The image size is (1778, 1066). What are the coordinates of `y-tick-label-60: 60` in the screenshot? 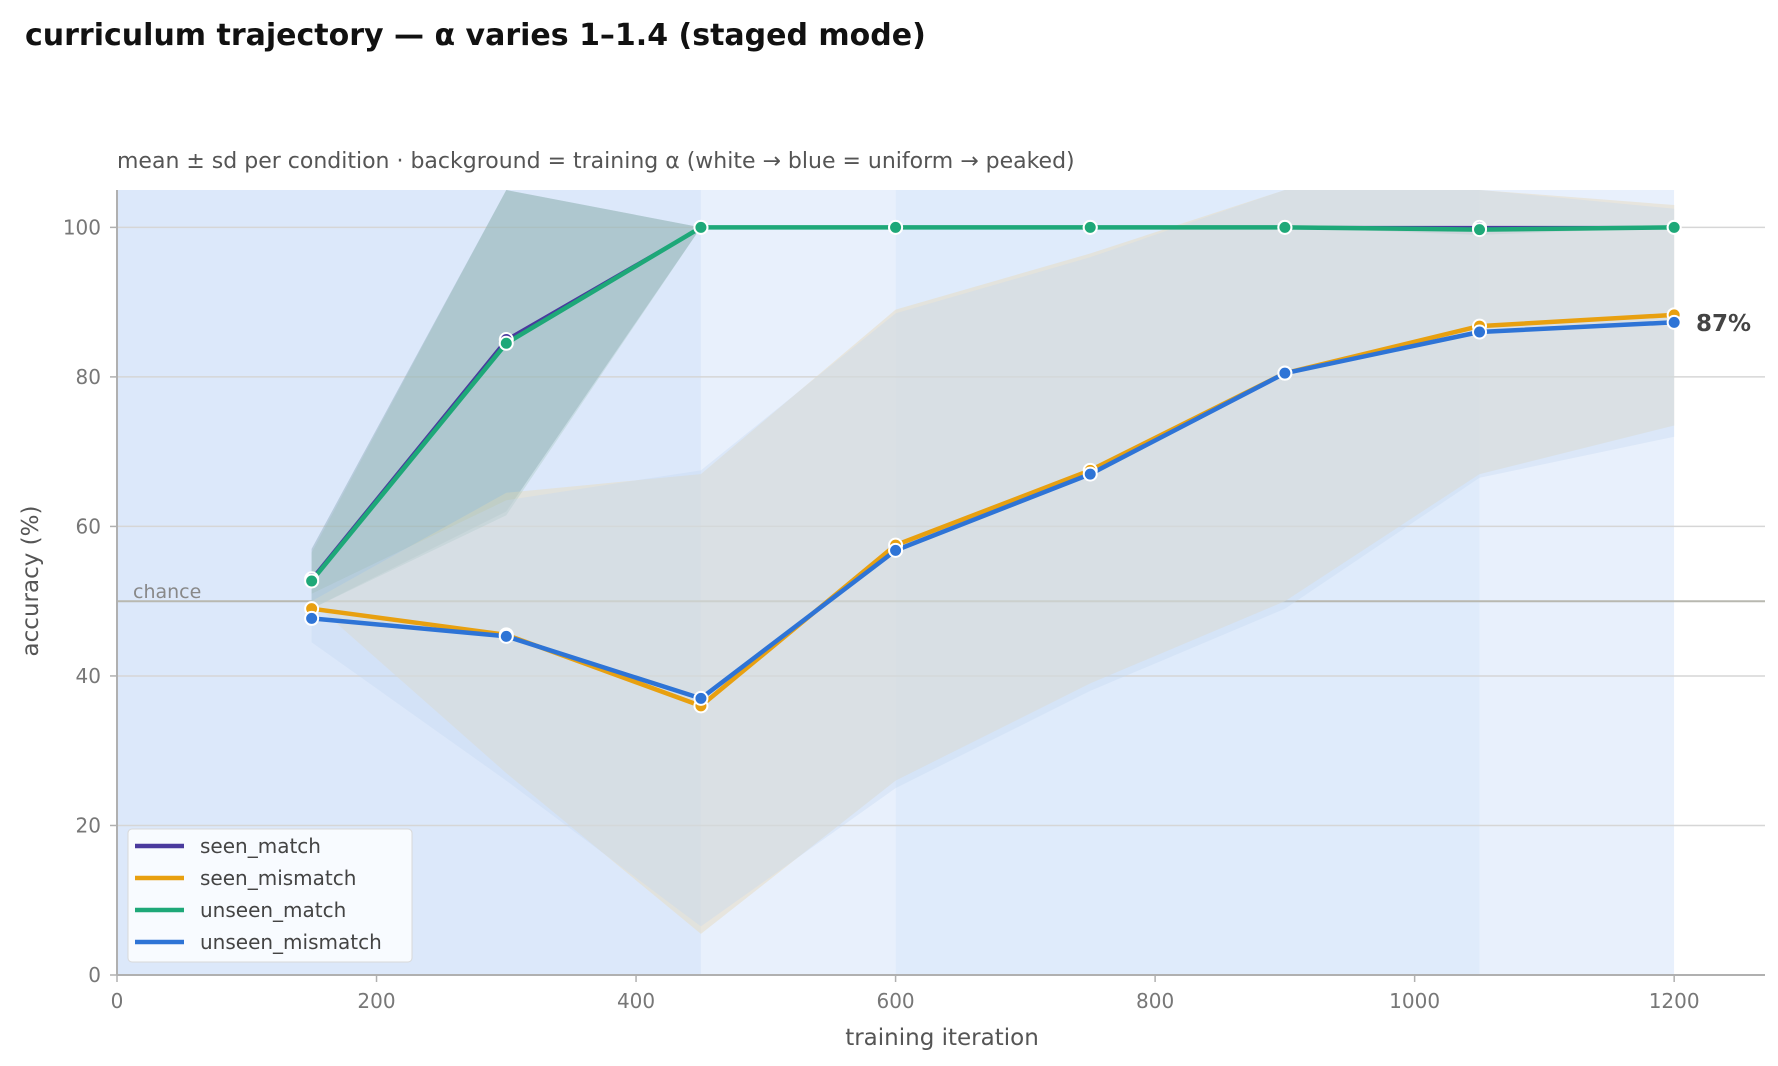 It's located at (88, 526).